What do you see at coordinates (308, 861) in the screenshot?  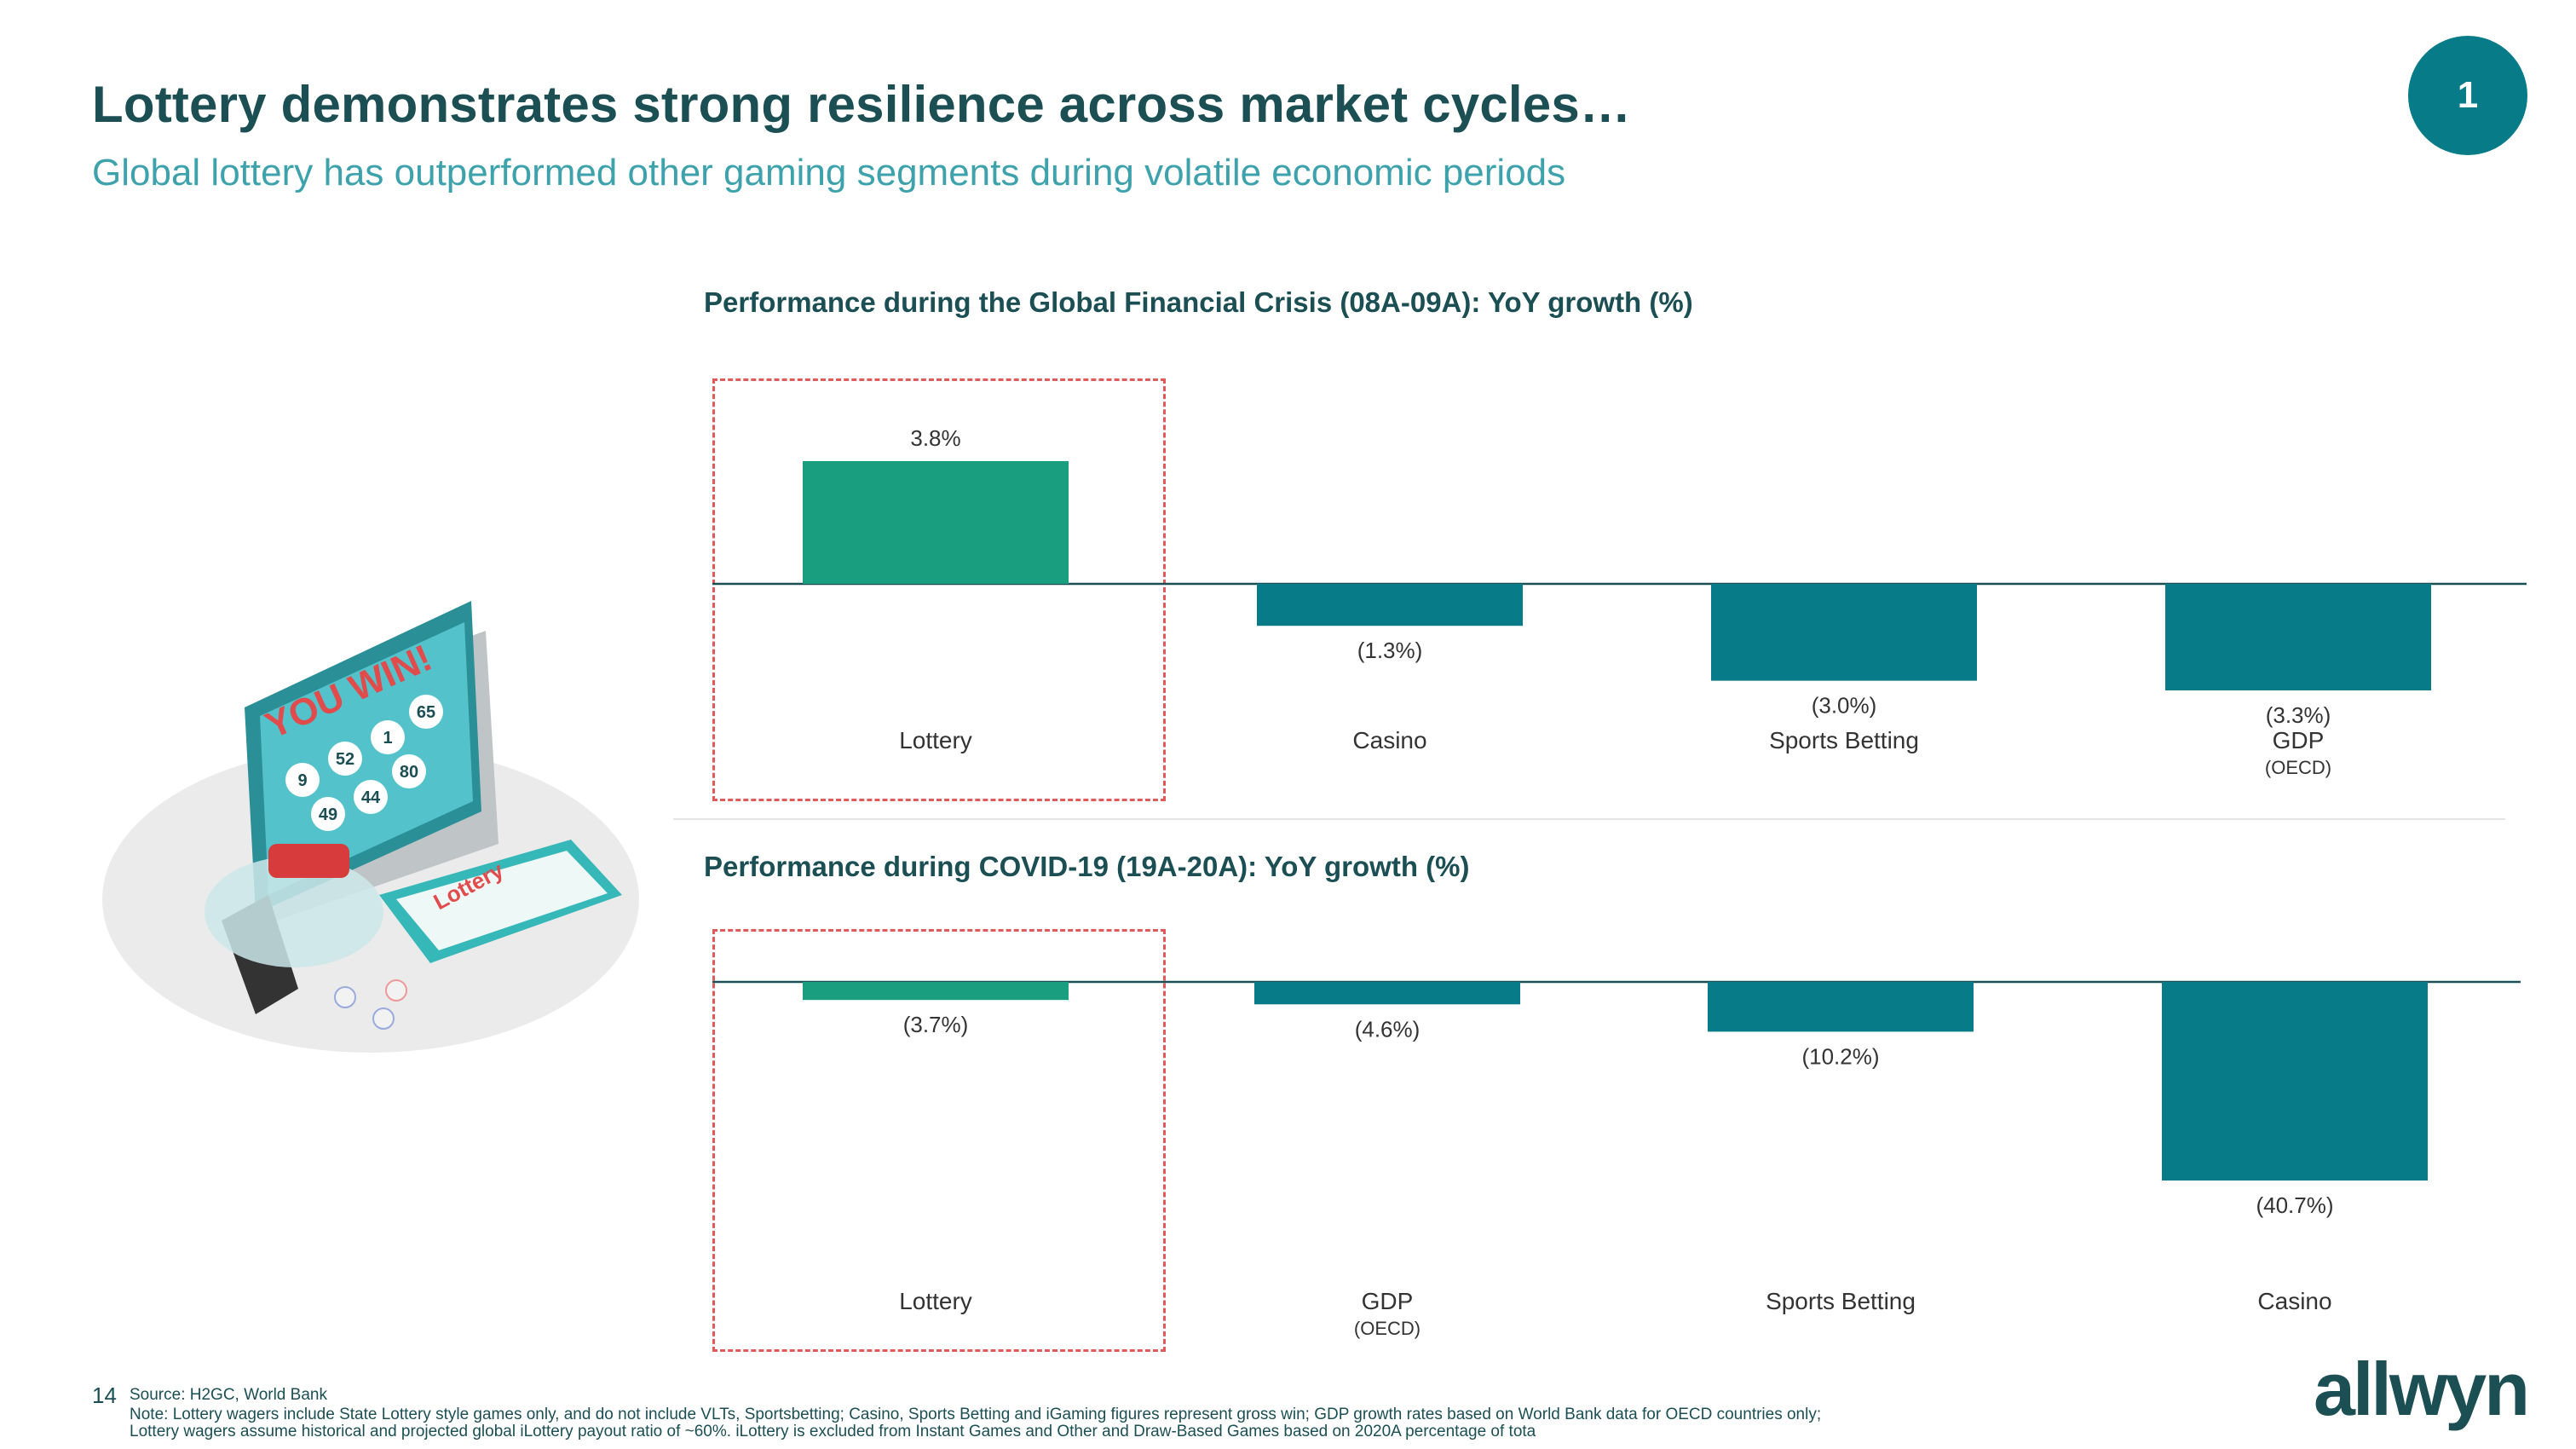 I see `ball-drum-lid` at bounding box center [308, 861].